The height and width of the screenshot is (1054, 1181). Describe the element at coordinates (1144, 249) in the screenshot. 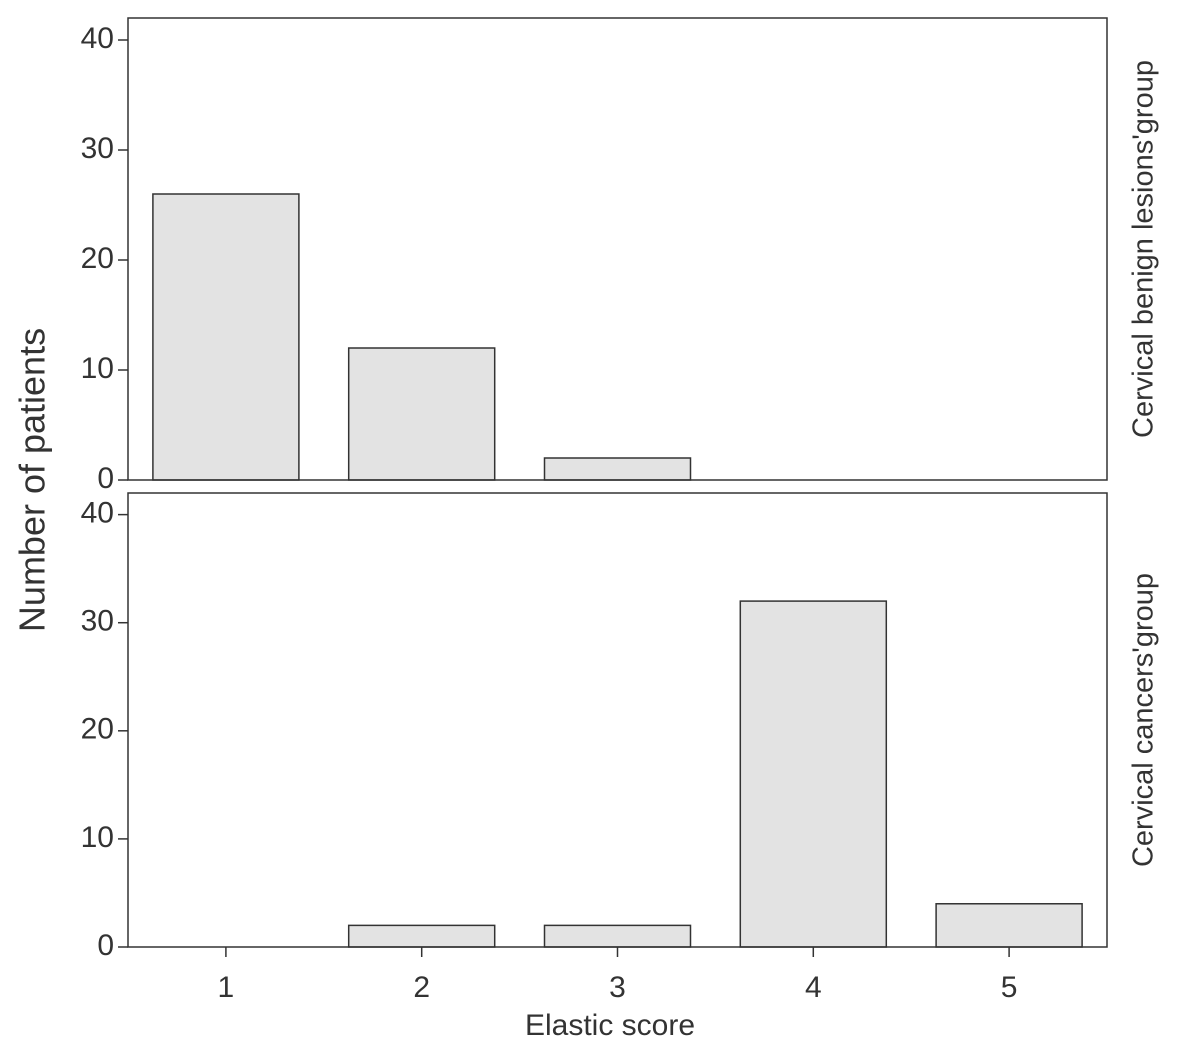

I see `group-label: Cervical benign lesions'group` at that location.